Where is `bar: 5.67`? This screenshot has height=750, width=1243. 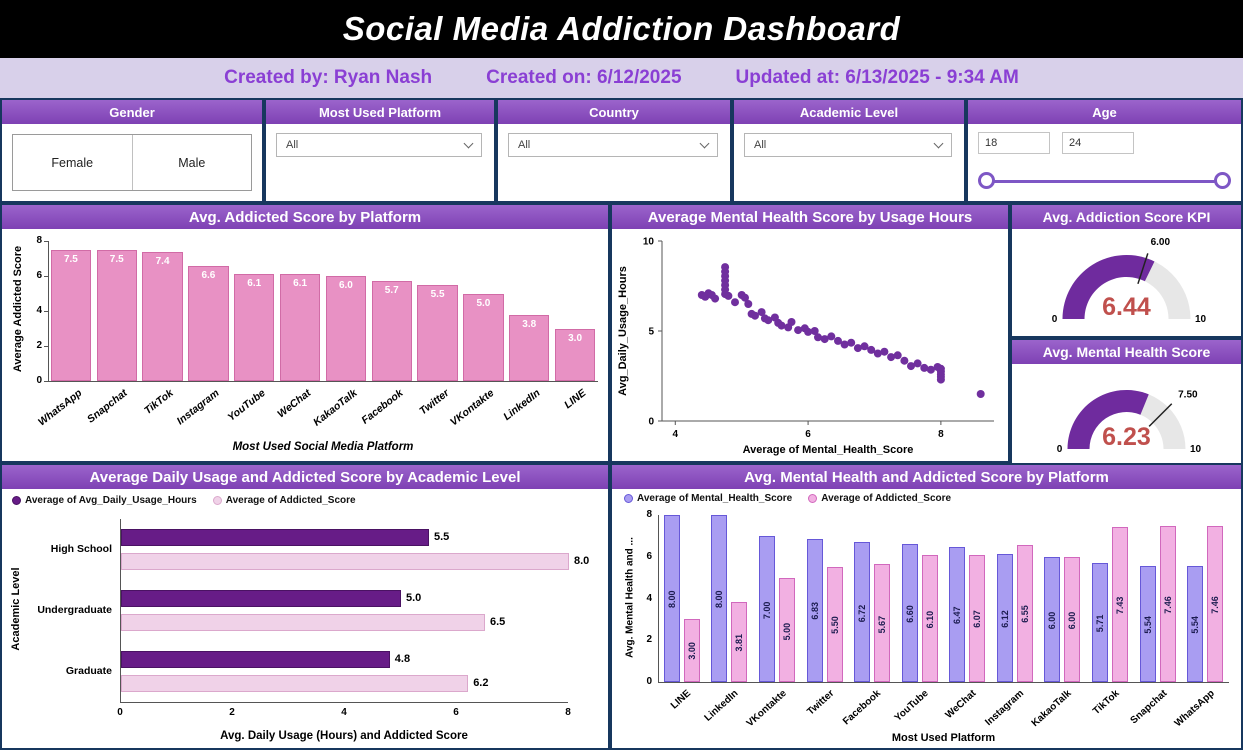
bar: 5.67 is located at coordinates (882, 622).